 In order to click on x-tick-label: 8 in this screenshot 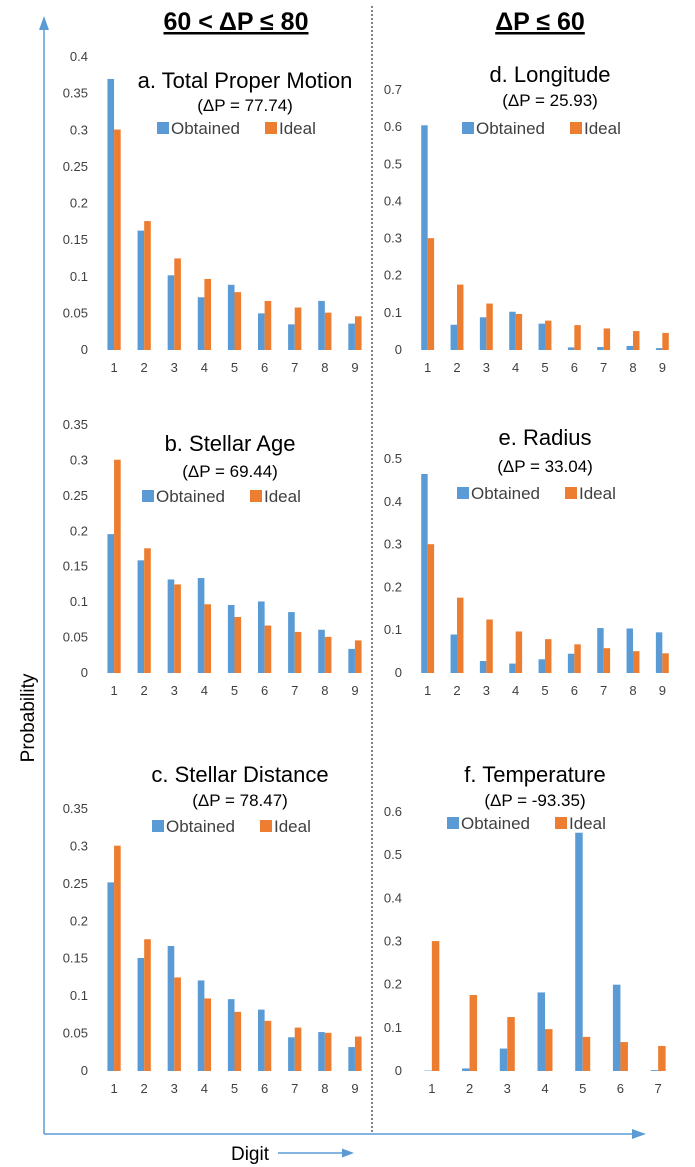, I will do `click(324, 1088)`.